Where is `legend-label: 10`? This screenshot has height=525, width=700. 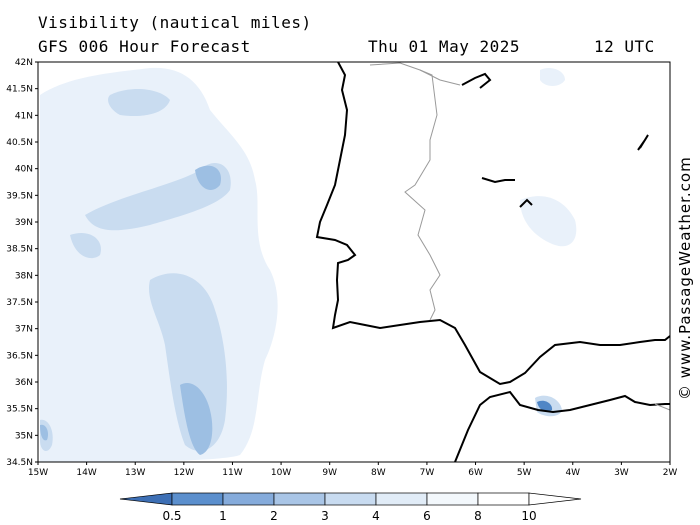 legend-label: 10 is located at coordinates (528, 516).